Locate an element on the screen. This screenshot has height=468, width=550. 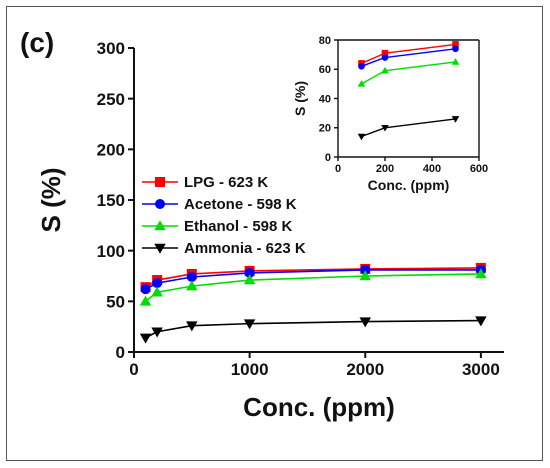
main-y-tick-label: 200 is located at coordinates (111, 149).